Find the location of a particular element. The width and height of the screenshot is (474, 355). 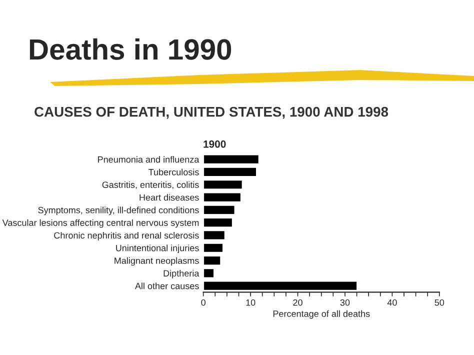

y-tick-label: Heart diseases is located at coordinates (169, 197).